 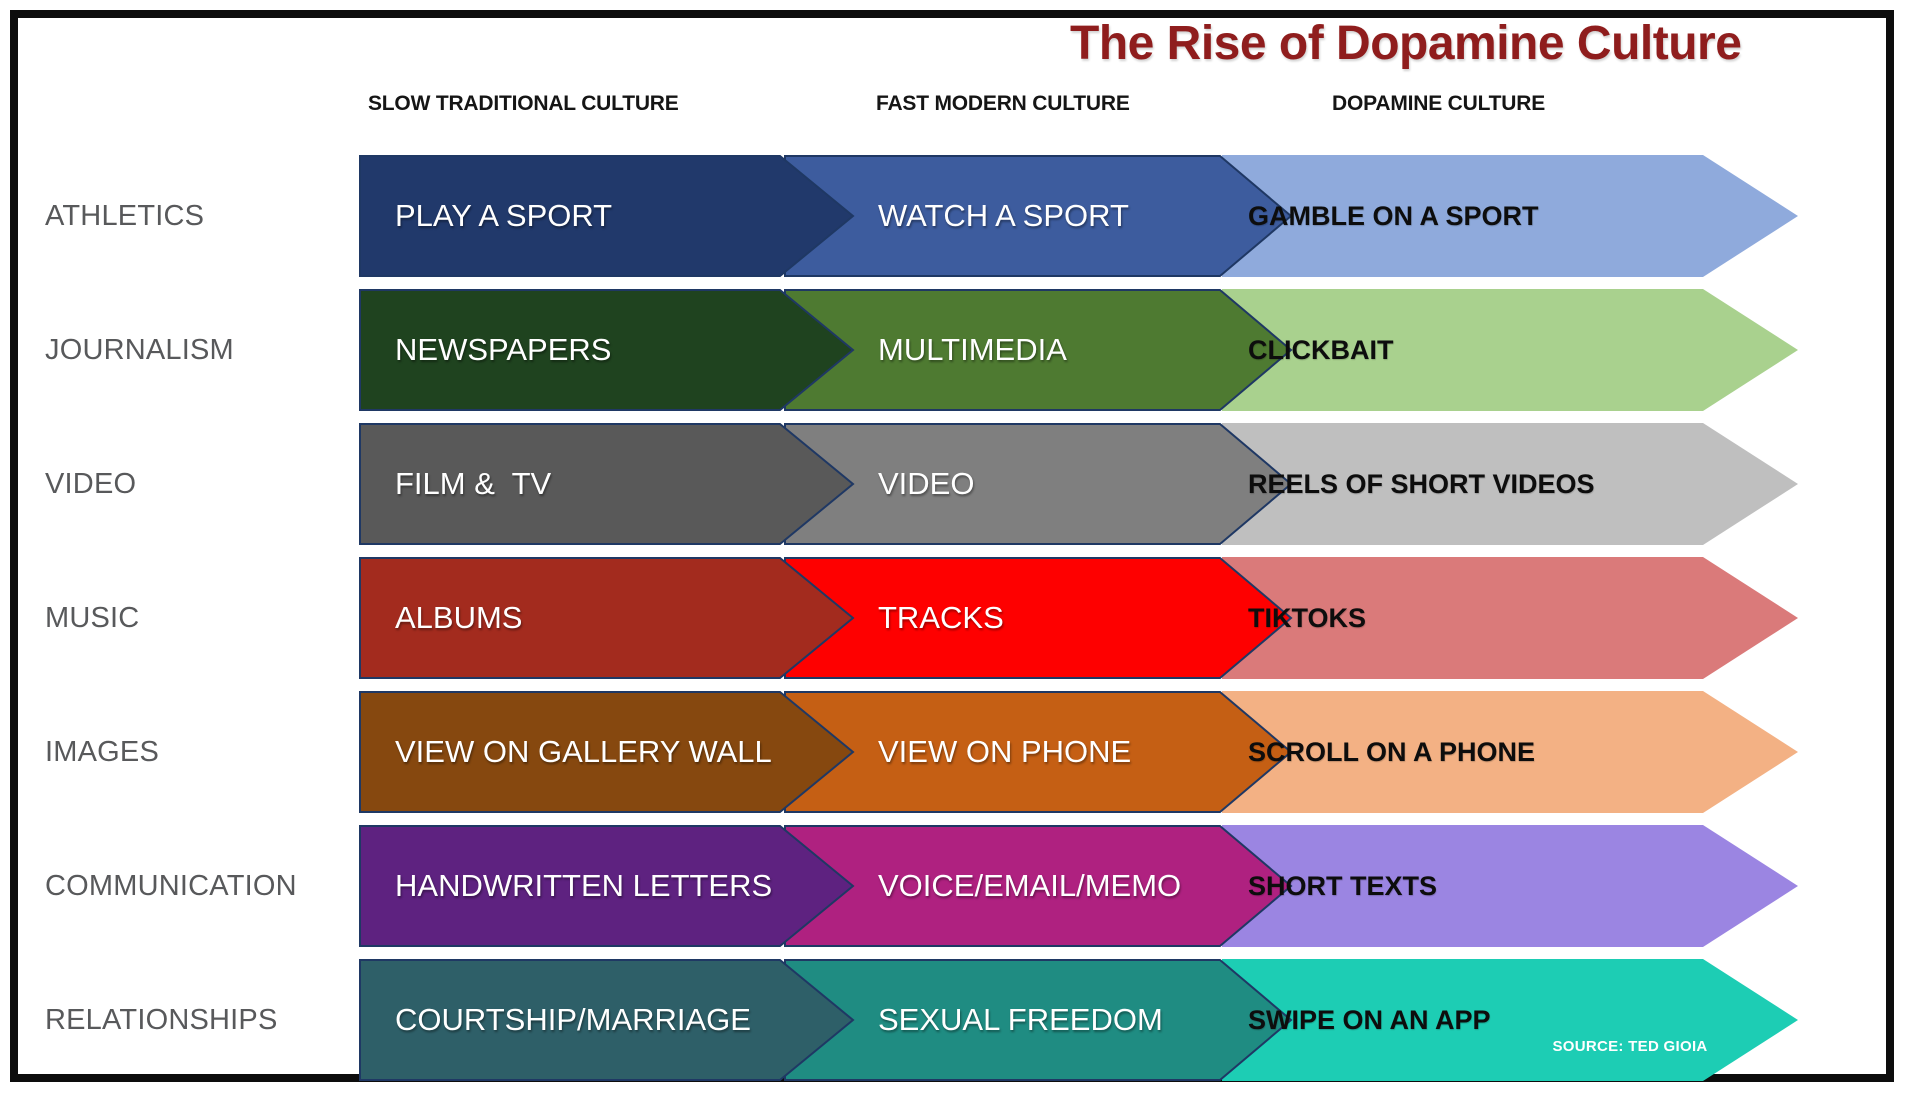 I want to click on row-music: MUSIC ALBUMS TRACKS TIKTOKS, so click(x=960, y=618).